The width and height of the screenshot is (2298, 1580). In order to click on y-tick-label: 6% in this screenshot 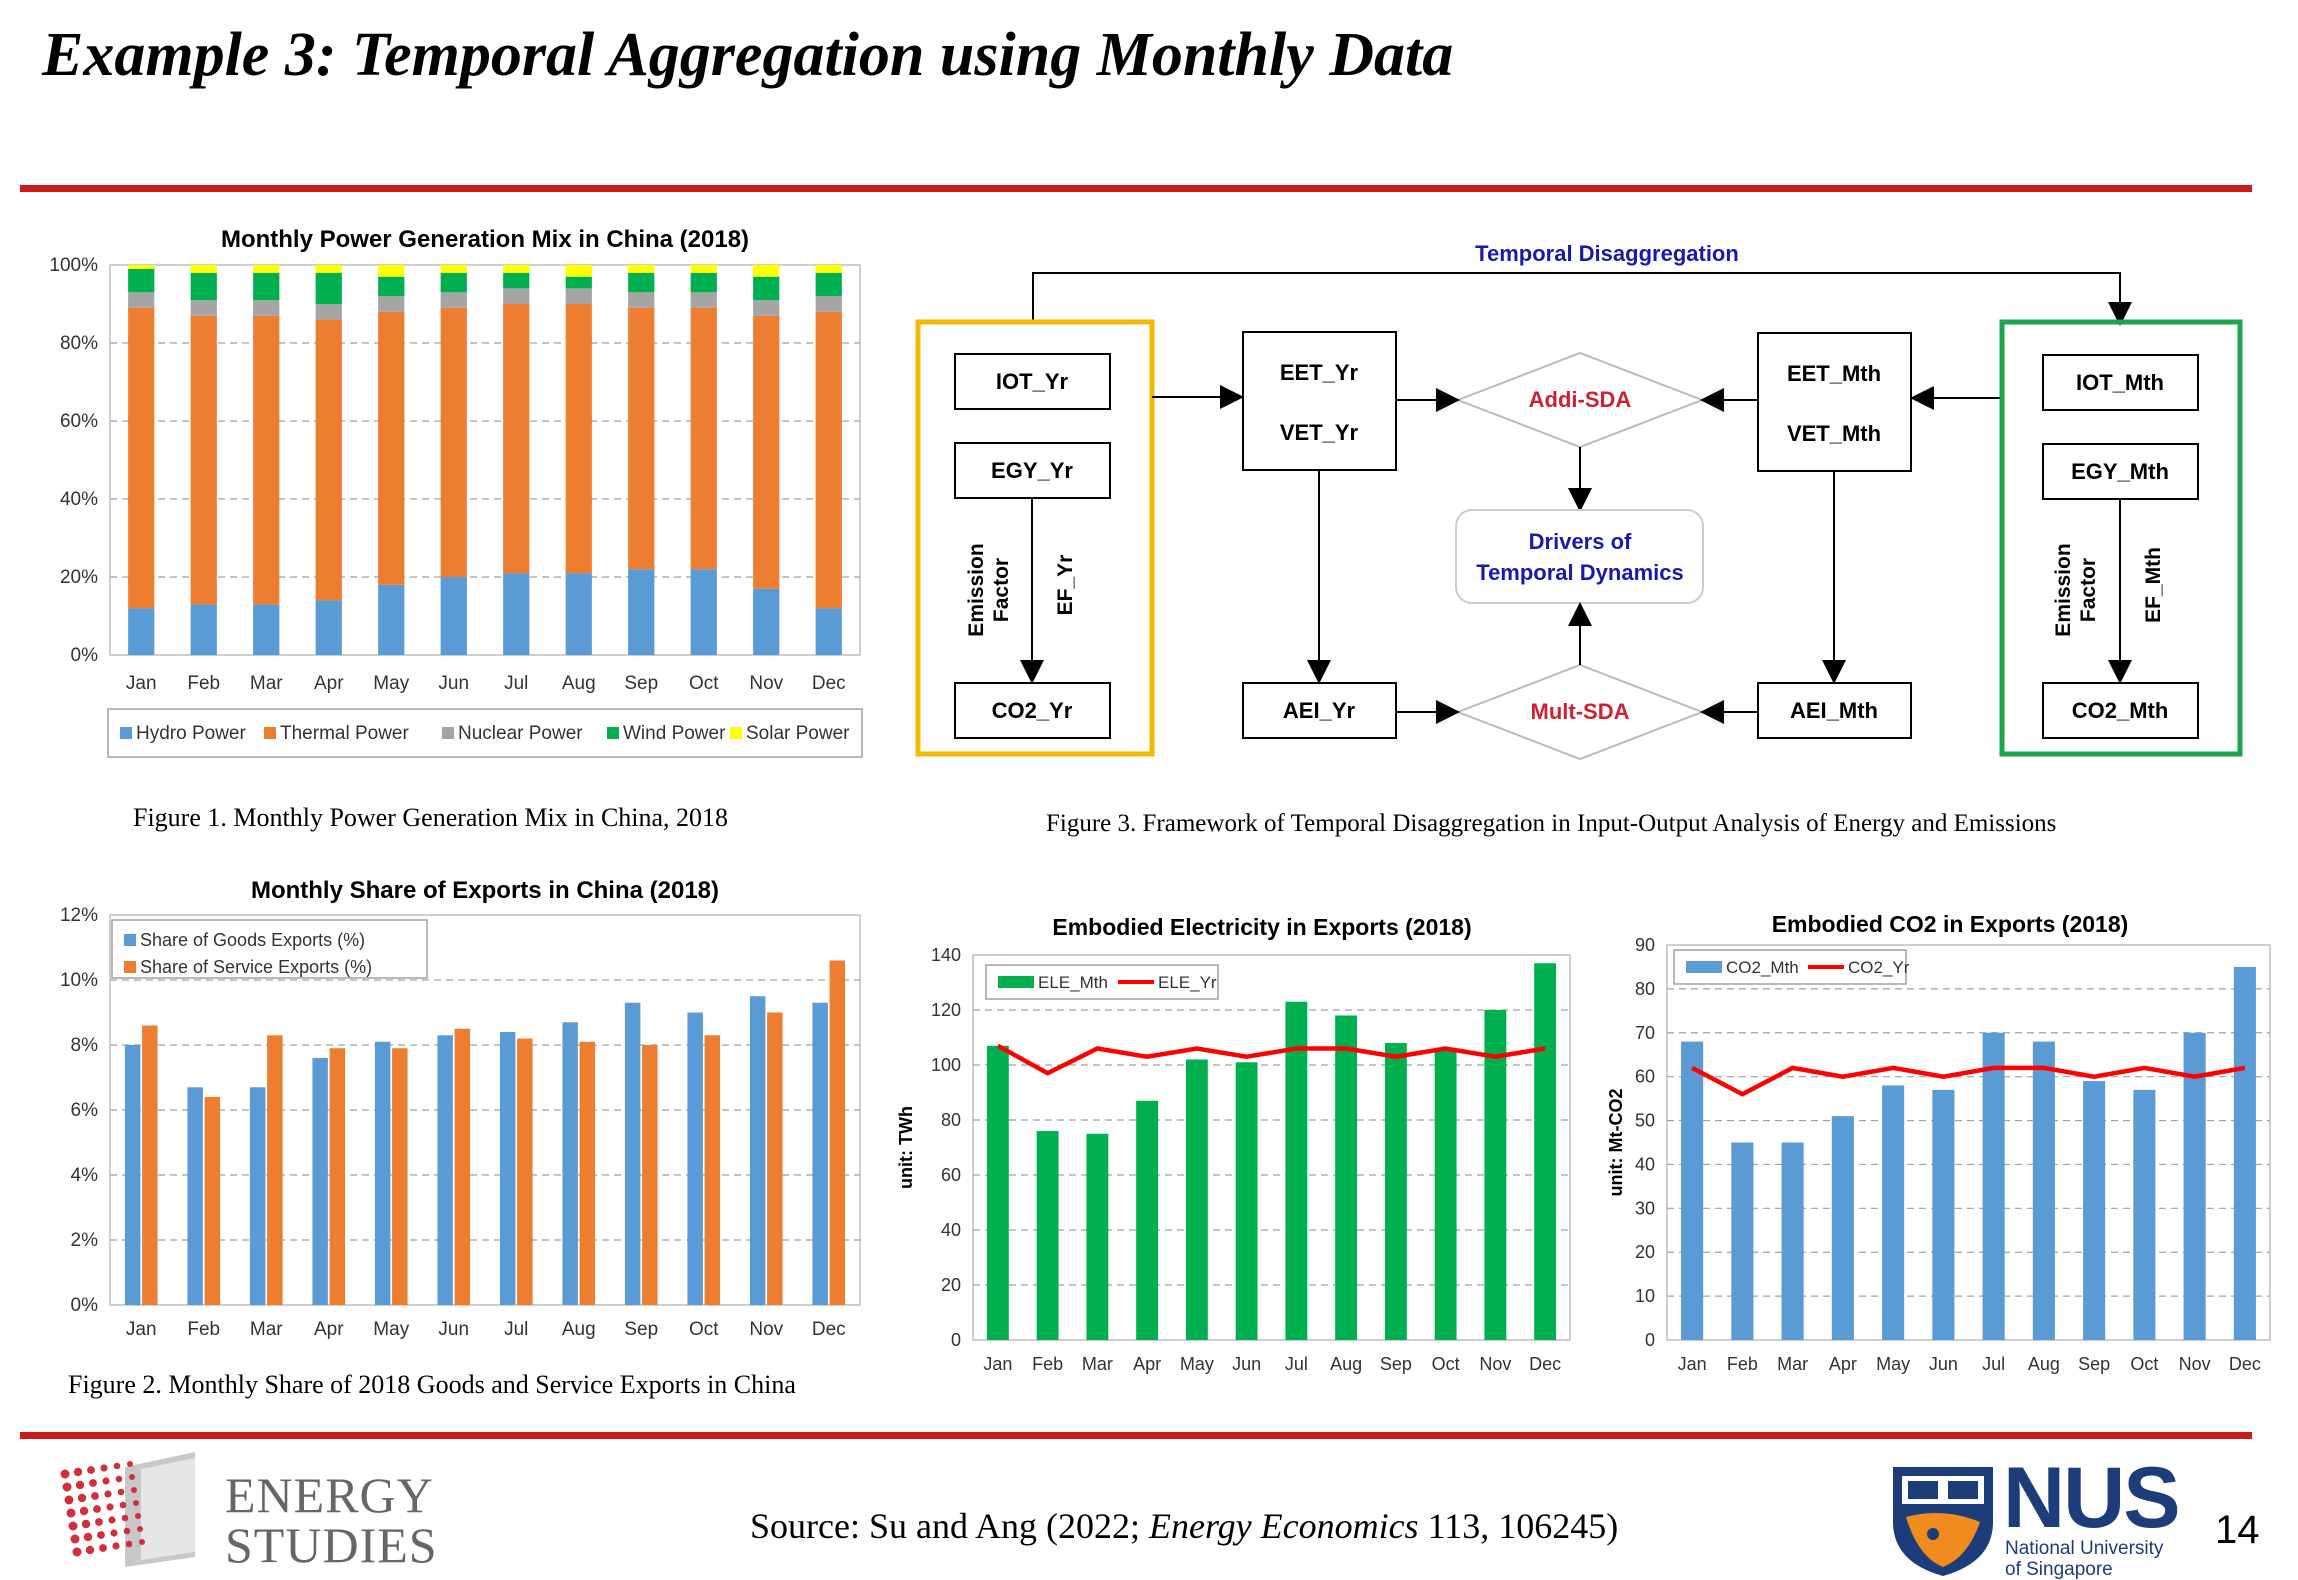, I will do `click(85, 1110)`.